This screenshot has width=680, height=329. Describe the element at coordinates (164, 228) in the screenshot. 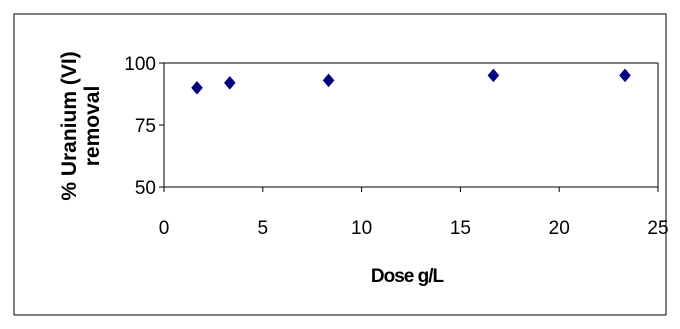

I see `x-tick-label: 0` at that location.